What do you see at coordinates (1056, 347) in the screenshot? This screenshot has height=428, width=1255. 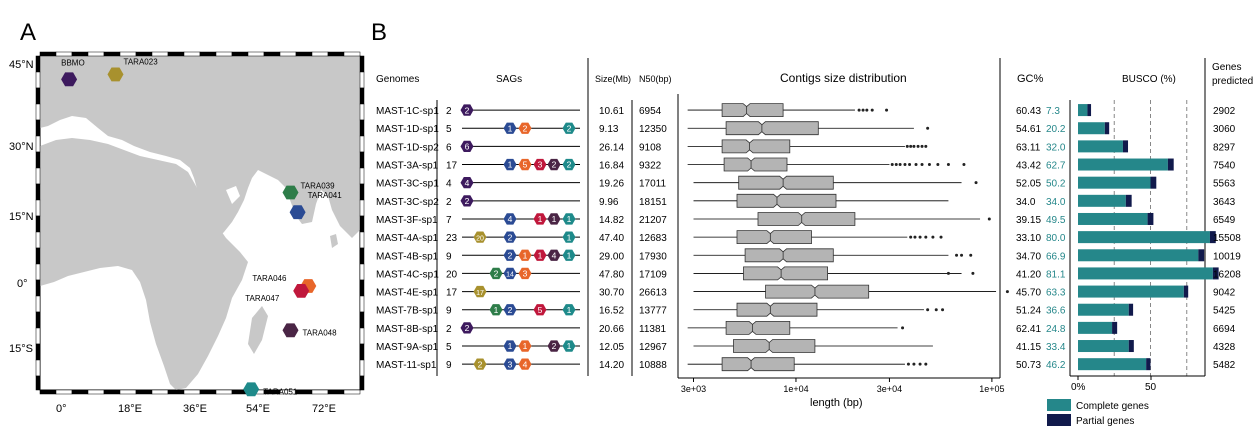 I see `busco-value: 33.4` at bounding box center [1056, 347].